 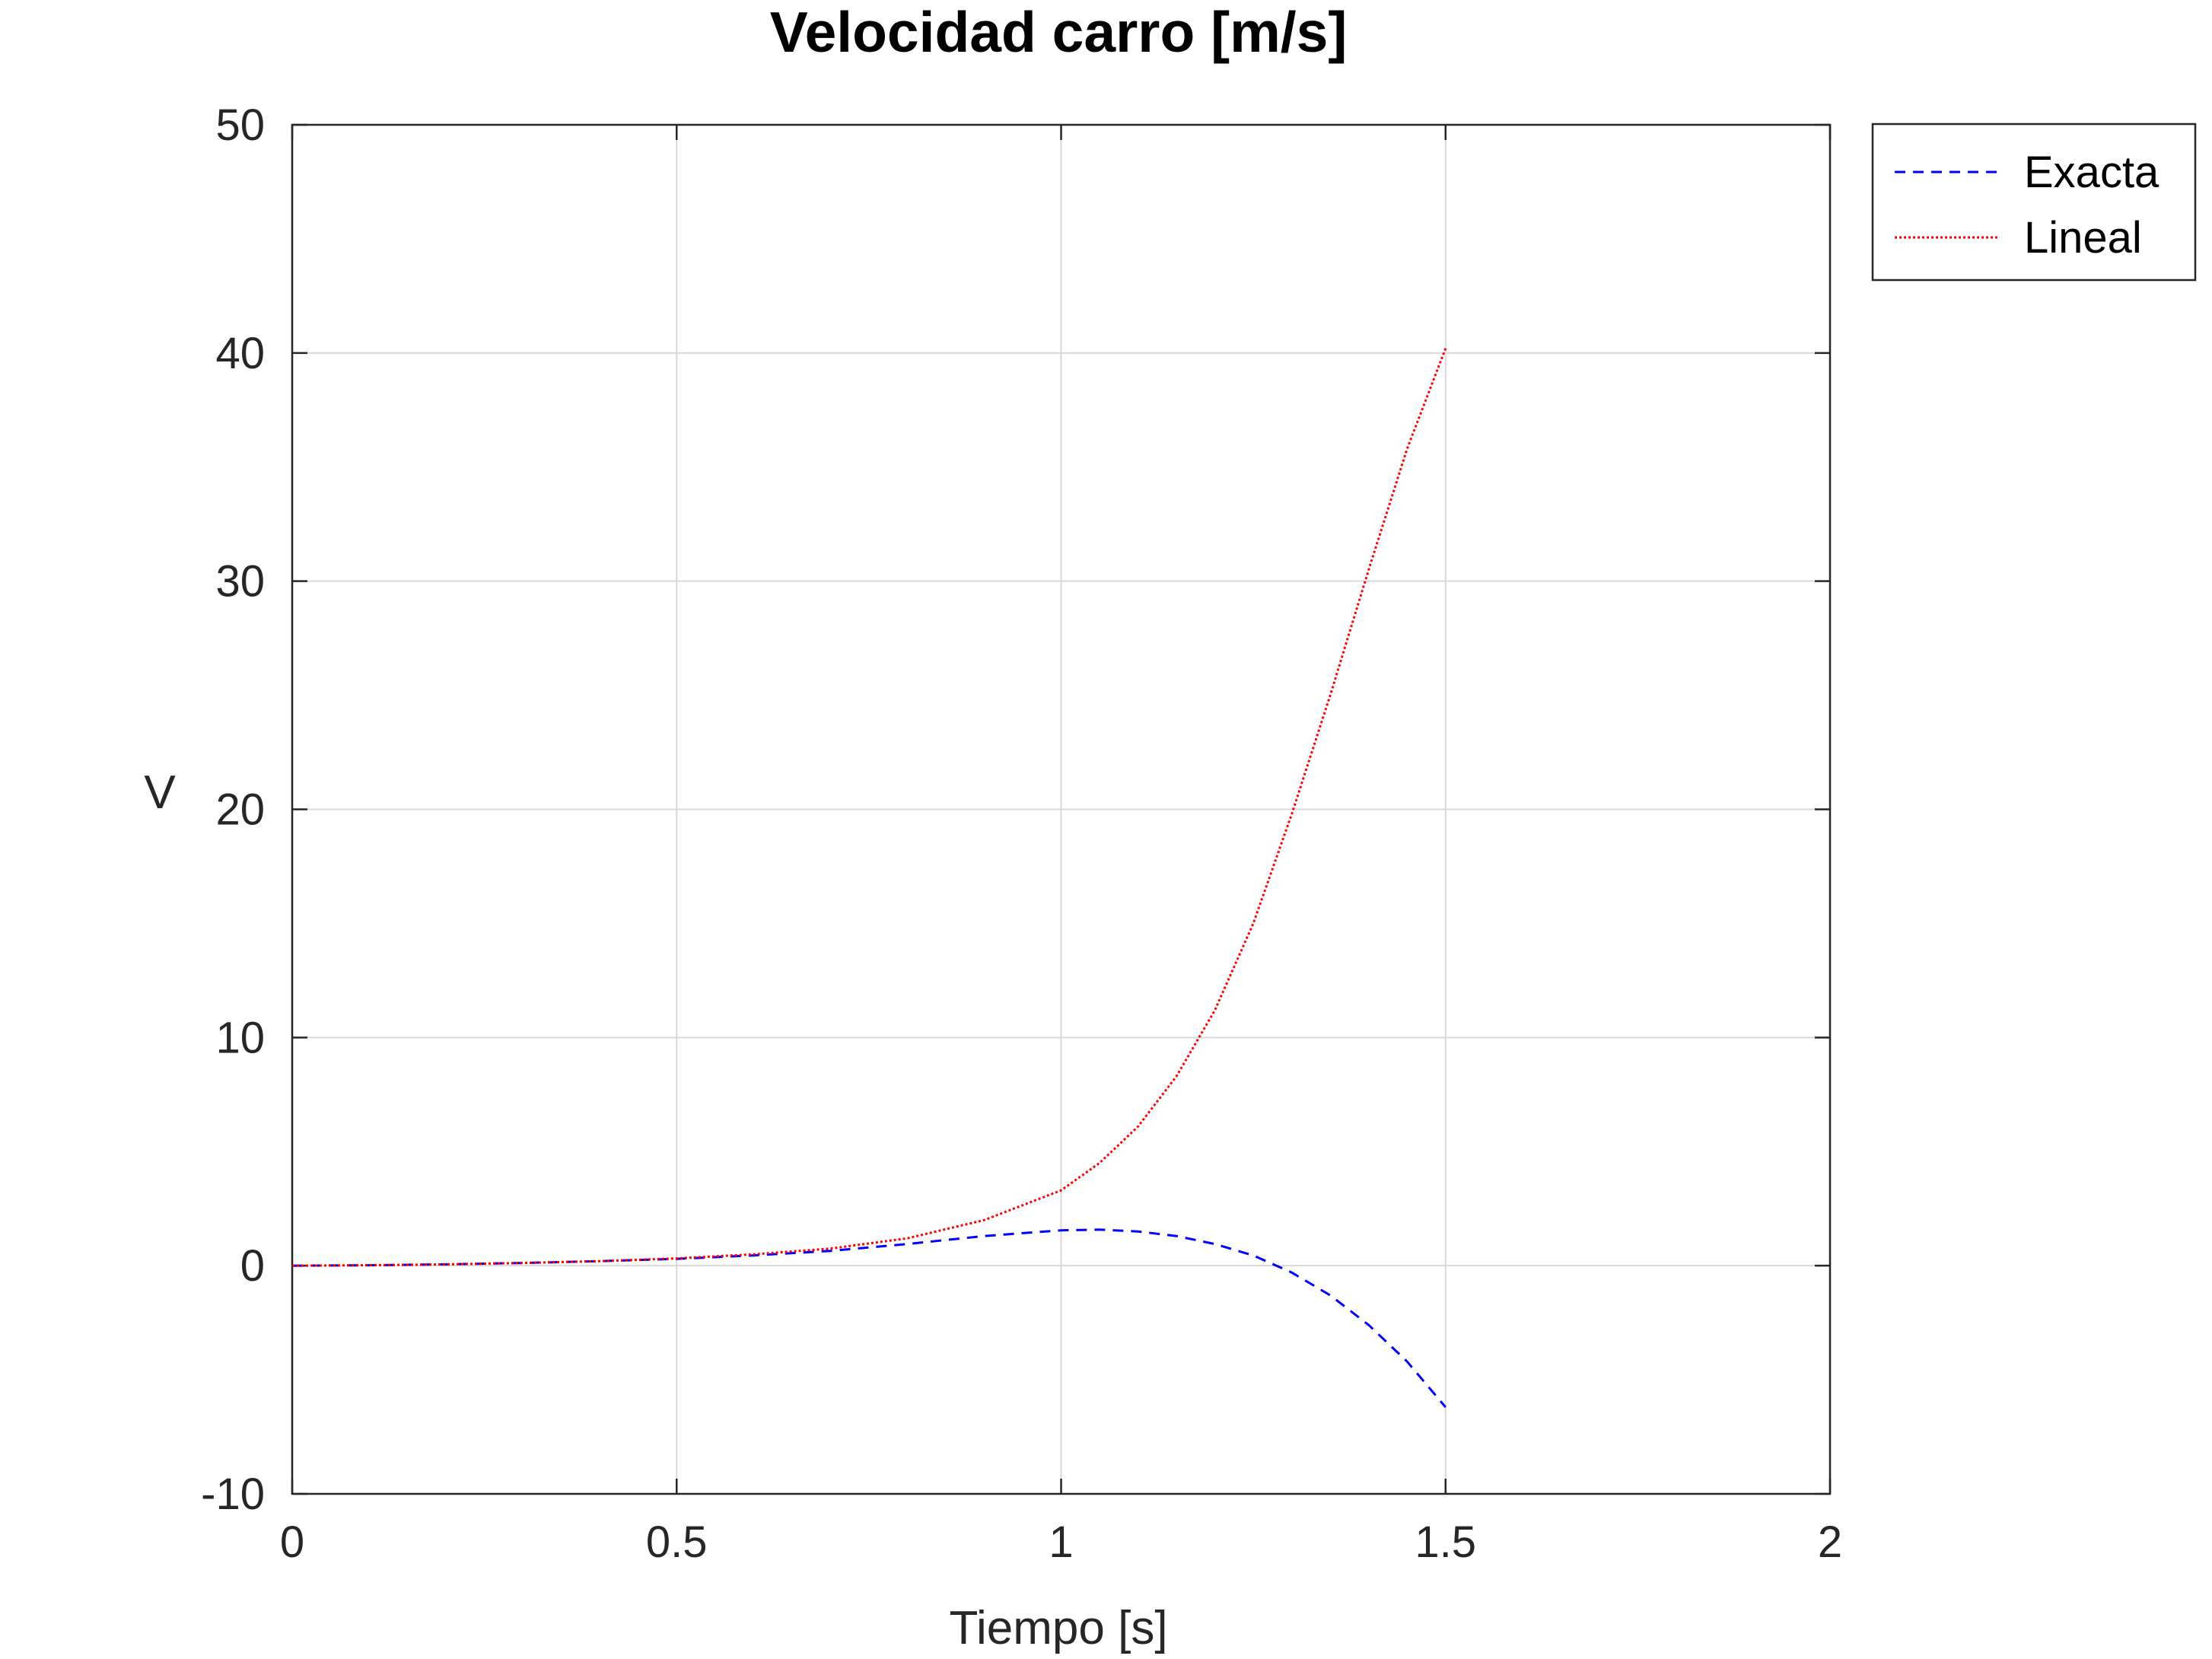 What do you see at coordinates (292, 1542) in the screenshot?
I see `x-tick-label: 0` at bounding box center [292, 1542].